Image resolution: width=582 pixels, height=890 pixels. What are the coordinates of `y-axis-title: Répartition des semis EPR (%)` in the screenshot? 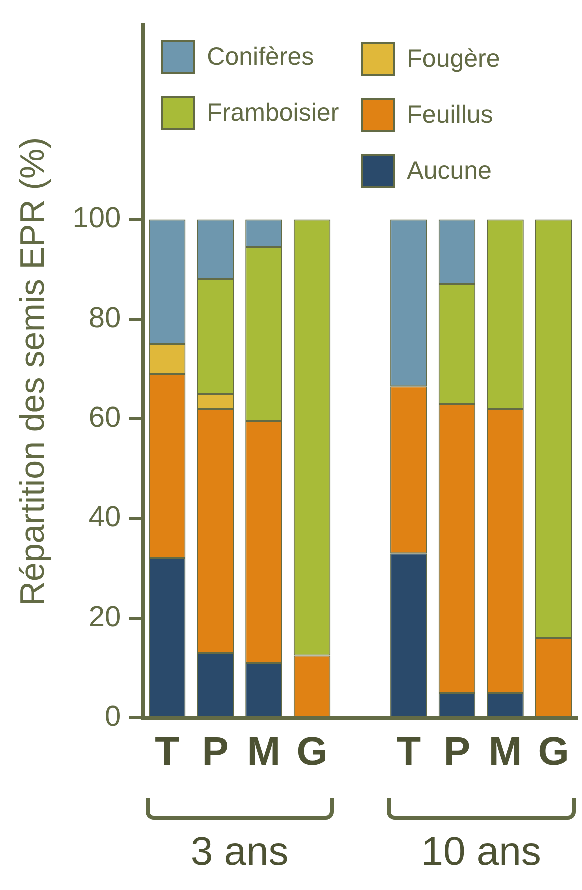 It's located at (33, 371).